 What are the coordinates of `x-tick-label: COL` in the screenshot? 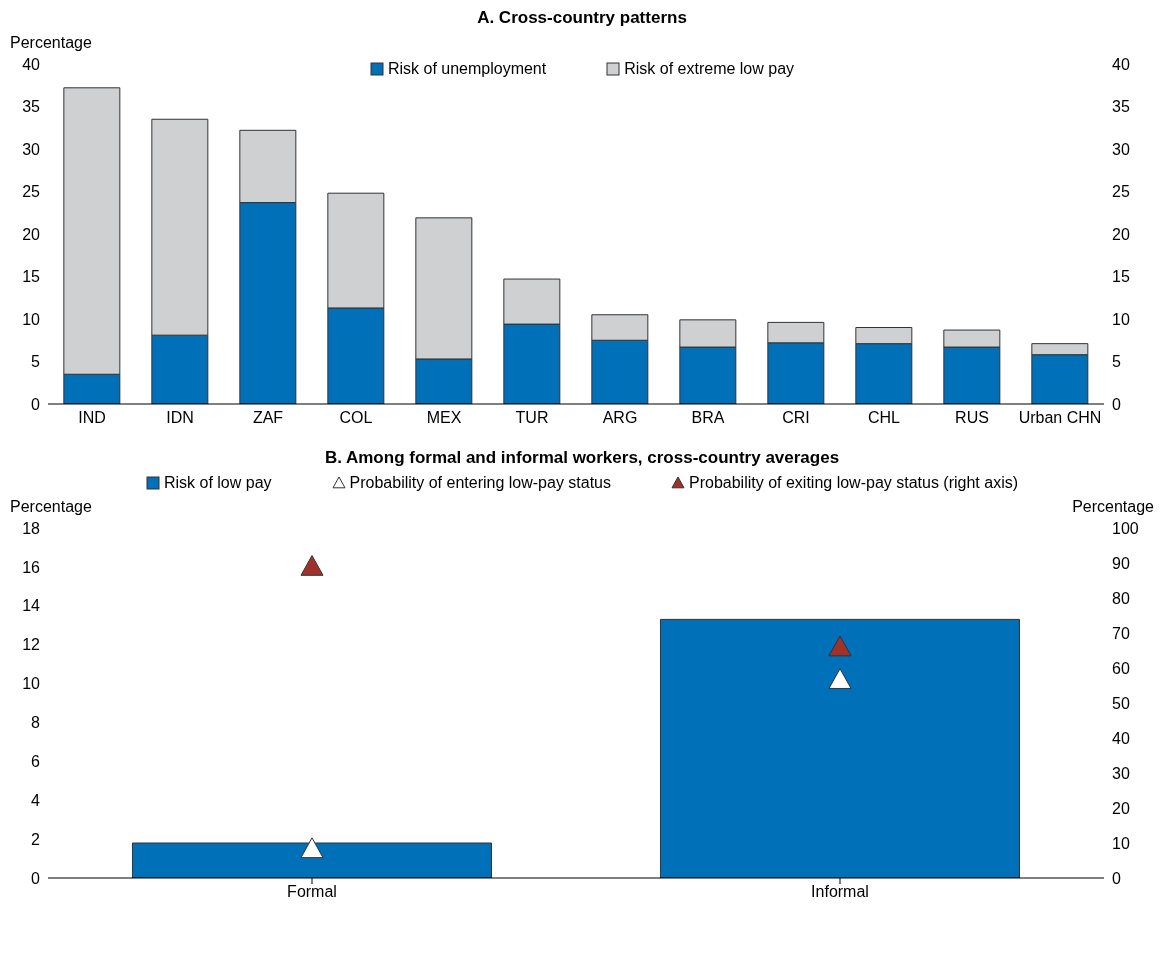 It's located at (356, 418).